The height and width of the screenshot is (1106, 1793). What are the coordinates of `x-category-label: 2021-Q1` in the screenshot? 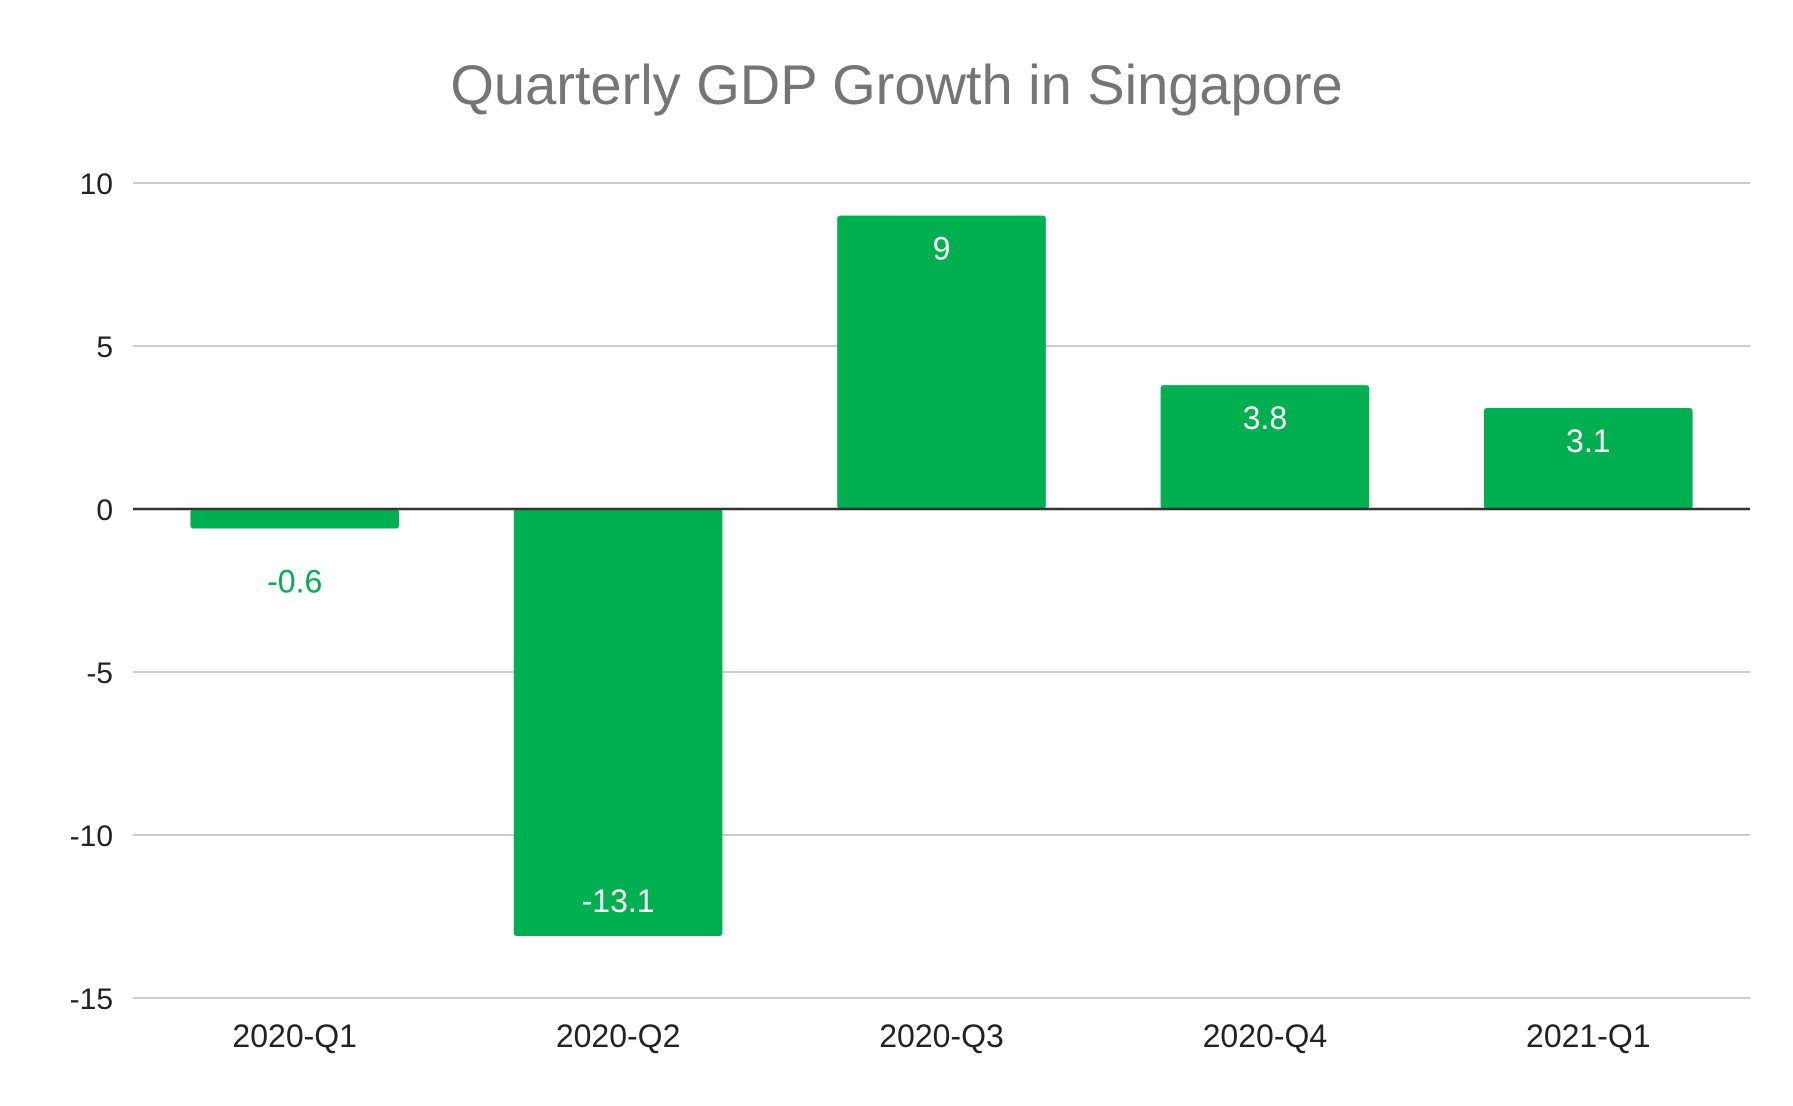 It's located at (1588, 1036).